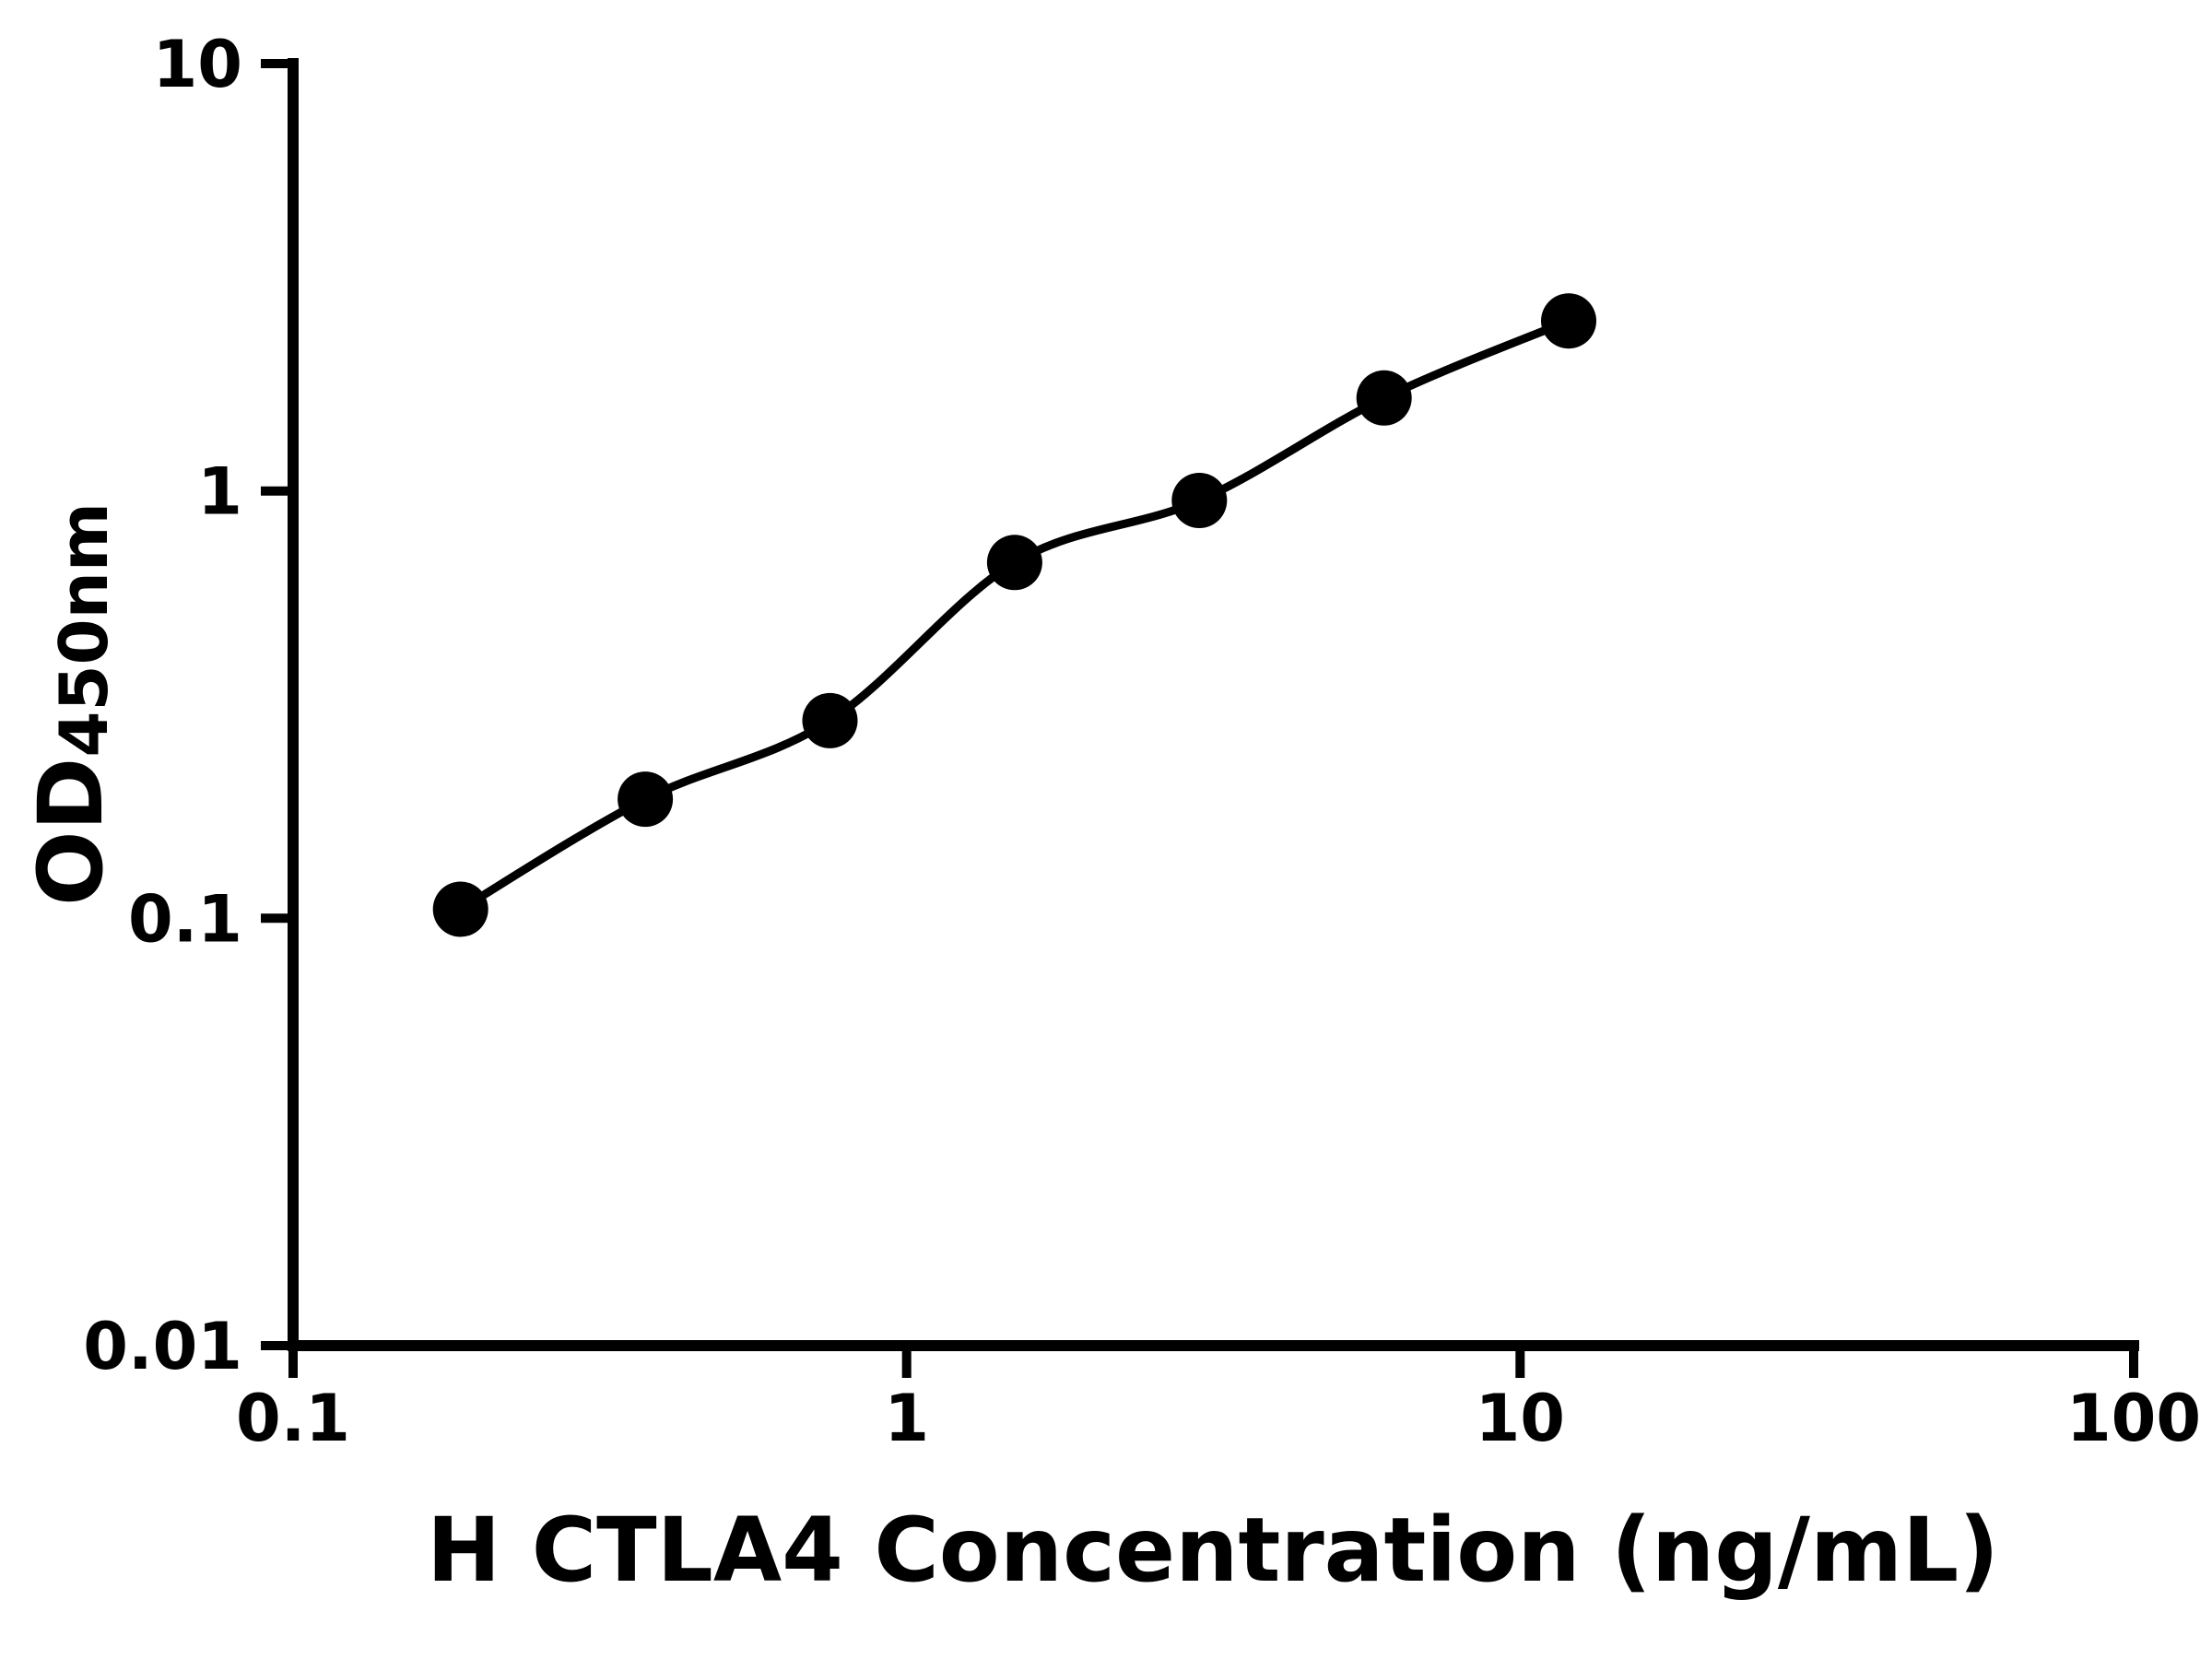 The height and width of the screenshot is (1659, 2212). I want to click on x-tick-label: 10, so click(1520, 1418).